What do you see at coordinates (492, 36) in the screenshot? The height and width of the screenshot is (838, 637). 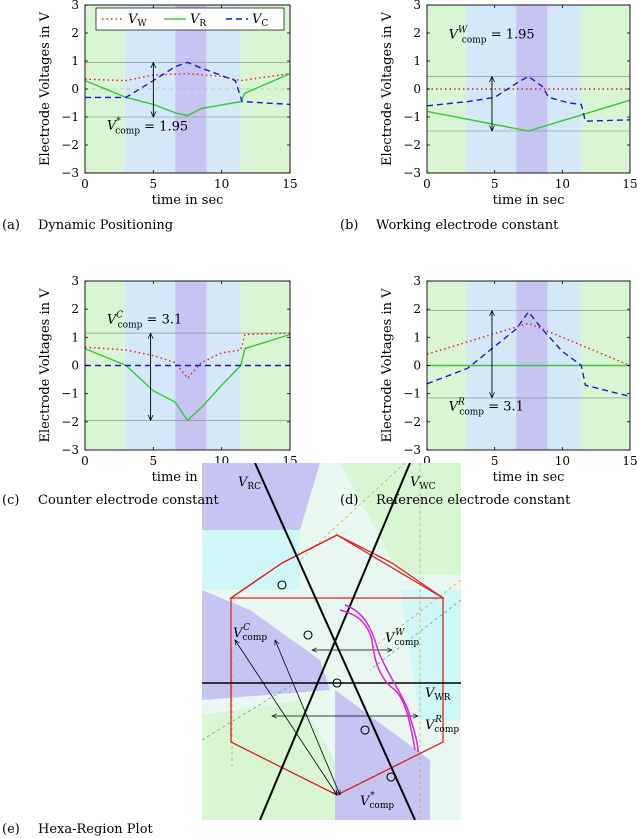 I see `annotation-label: VW comp = 1.95` at bounding box center [492, 36].